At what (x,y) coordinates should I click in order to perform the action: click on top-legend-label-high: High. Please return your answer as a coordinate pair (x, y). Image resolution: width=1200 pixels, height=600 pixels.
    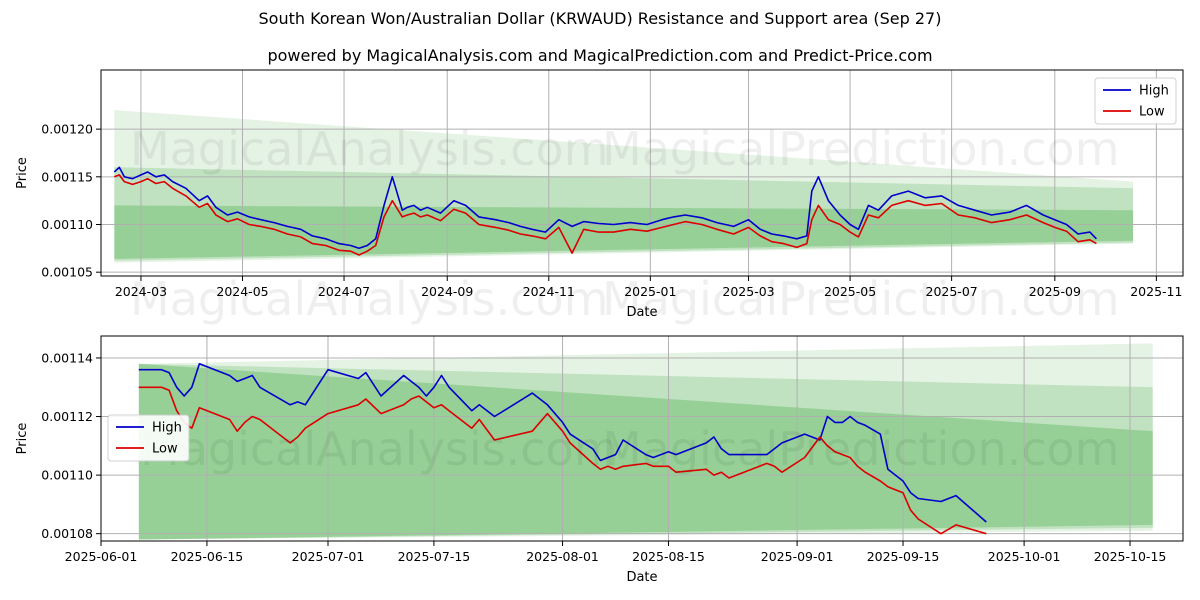
    Looking at the image, I should click on (1154, 91).